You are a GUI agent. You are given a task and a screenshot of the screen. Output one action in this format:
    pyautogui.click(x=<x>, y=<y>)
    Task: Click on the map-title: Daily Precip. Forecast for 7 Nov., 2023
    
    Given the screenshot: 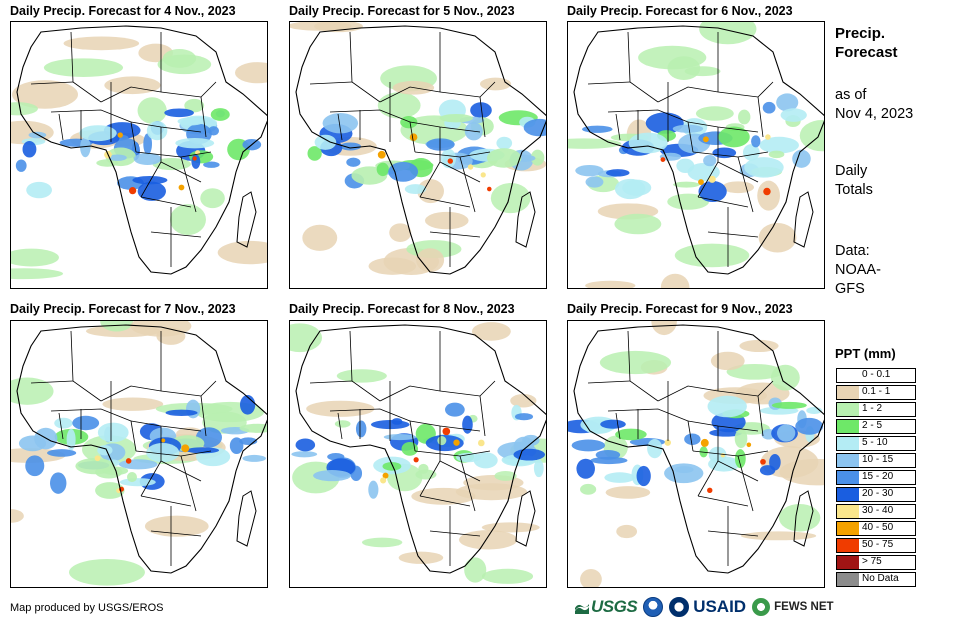 What is the action you would take?
    pyautogui.click(x=123, y=309)
    